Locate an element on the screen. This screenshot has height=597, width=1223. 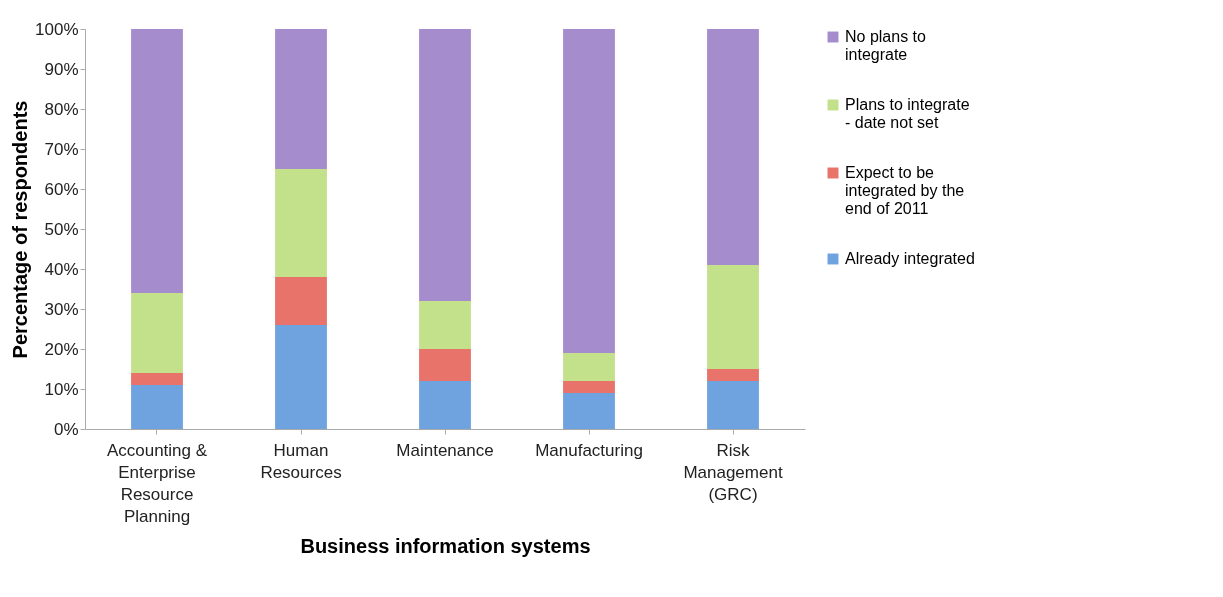
y-tick-label: 80% is located at coordinates (61, 109).